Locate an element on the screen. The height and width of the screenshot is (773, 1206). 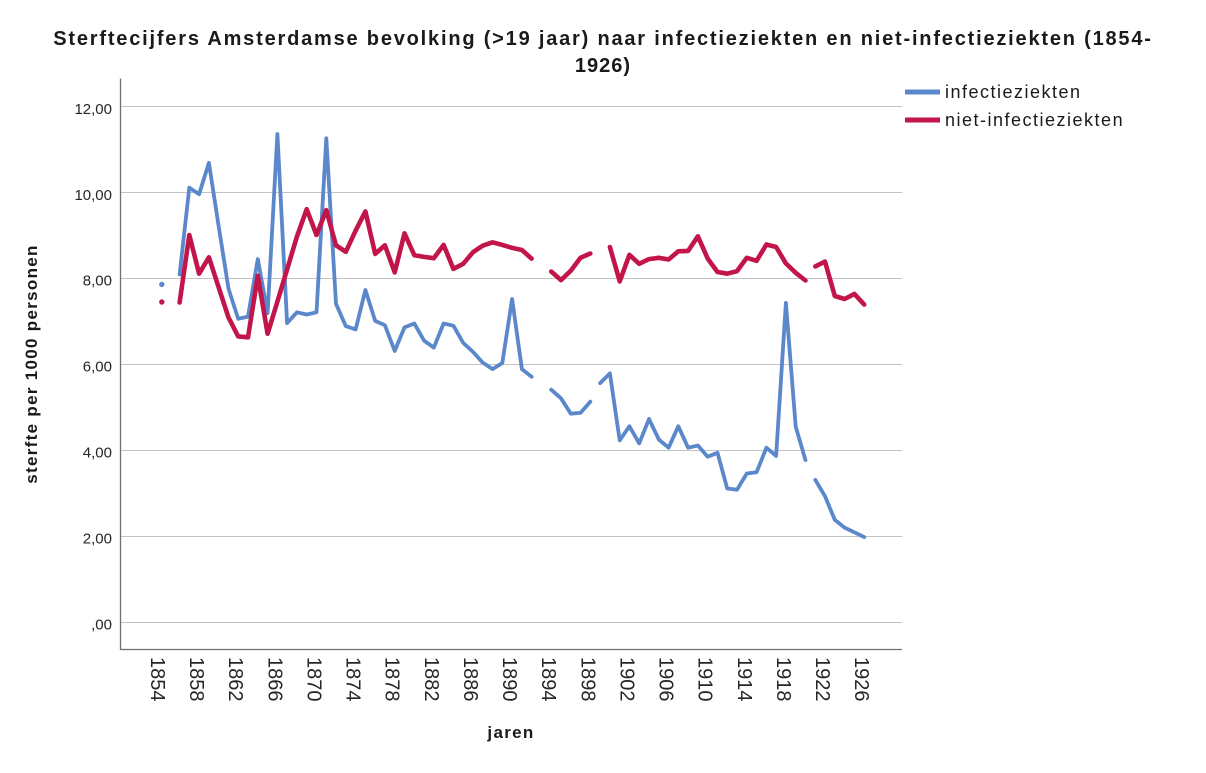
svg-text: 1918 is located at coordinates (783, 679).